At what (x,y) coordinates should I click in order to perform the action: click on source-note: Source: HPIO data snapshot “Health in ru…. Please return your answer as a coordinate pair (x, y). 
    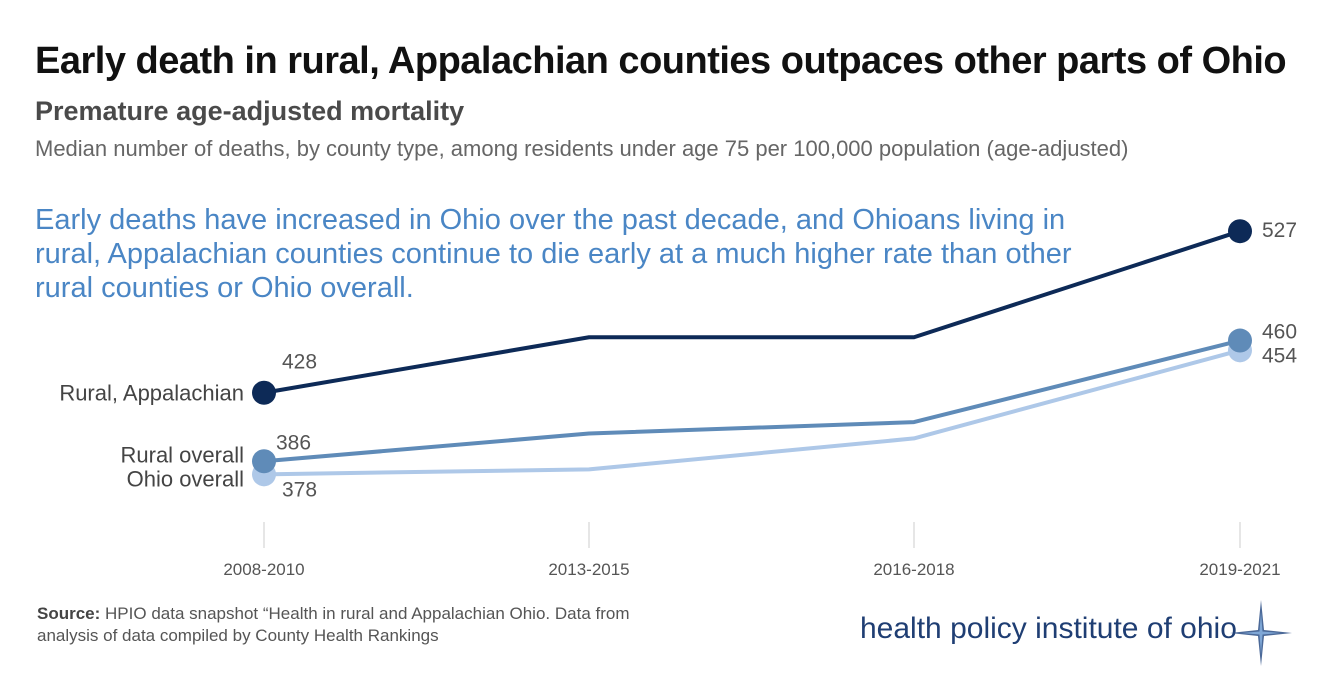
    Looking at the image, I should click on (362, 625).